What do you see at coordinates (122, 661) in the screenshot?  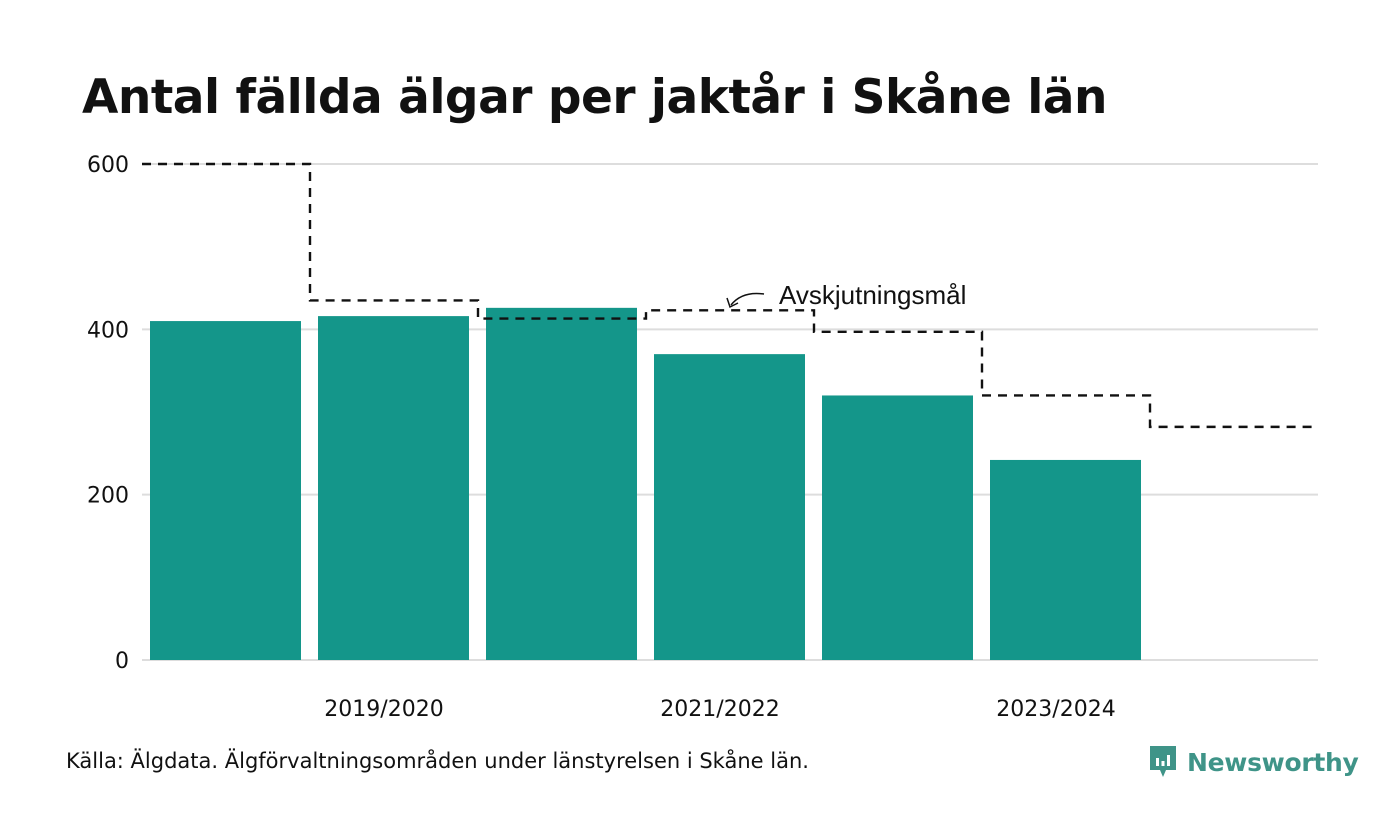 I see `y-tick-label: 0` at bounding box center [122, 661].